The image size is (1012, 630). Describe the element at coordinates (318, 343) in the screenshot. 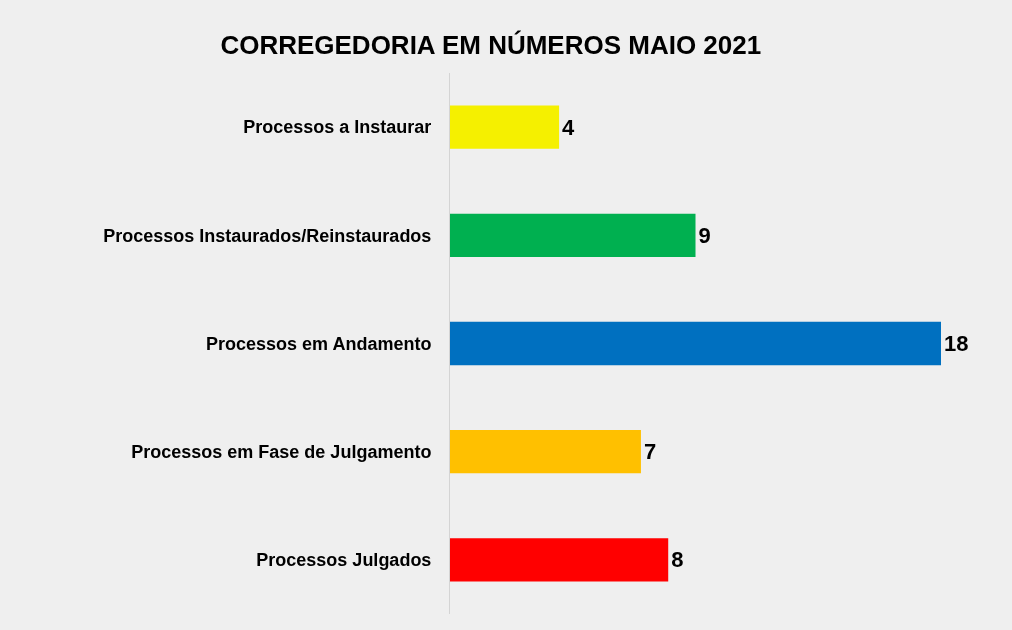

I see `y-tick-label: Processos em Andamento` at that location.